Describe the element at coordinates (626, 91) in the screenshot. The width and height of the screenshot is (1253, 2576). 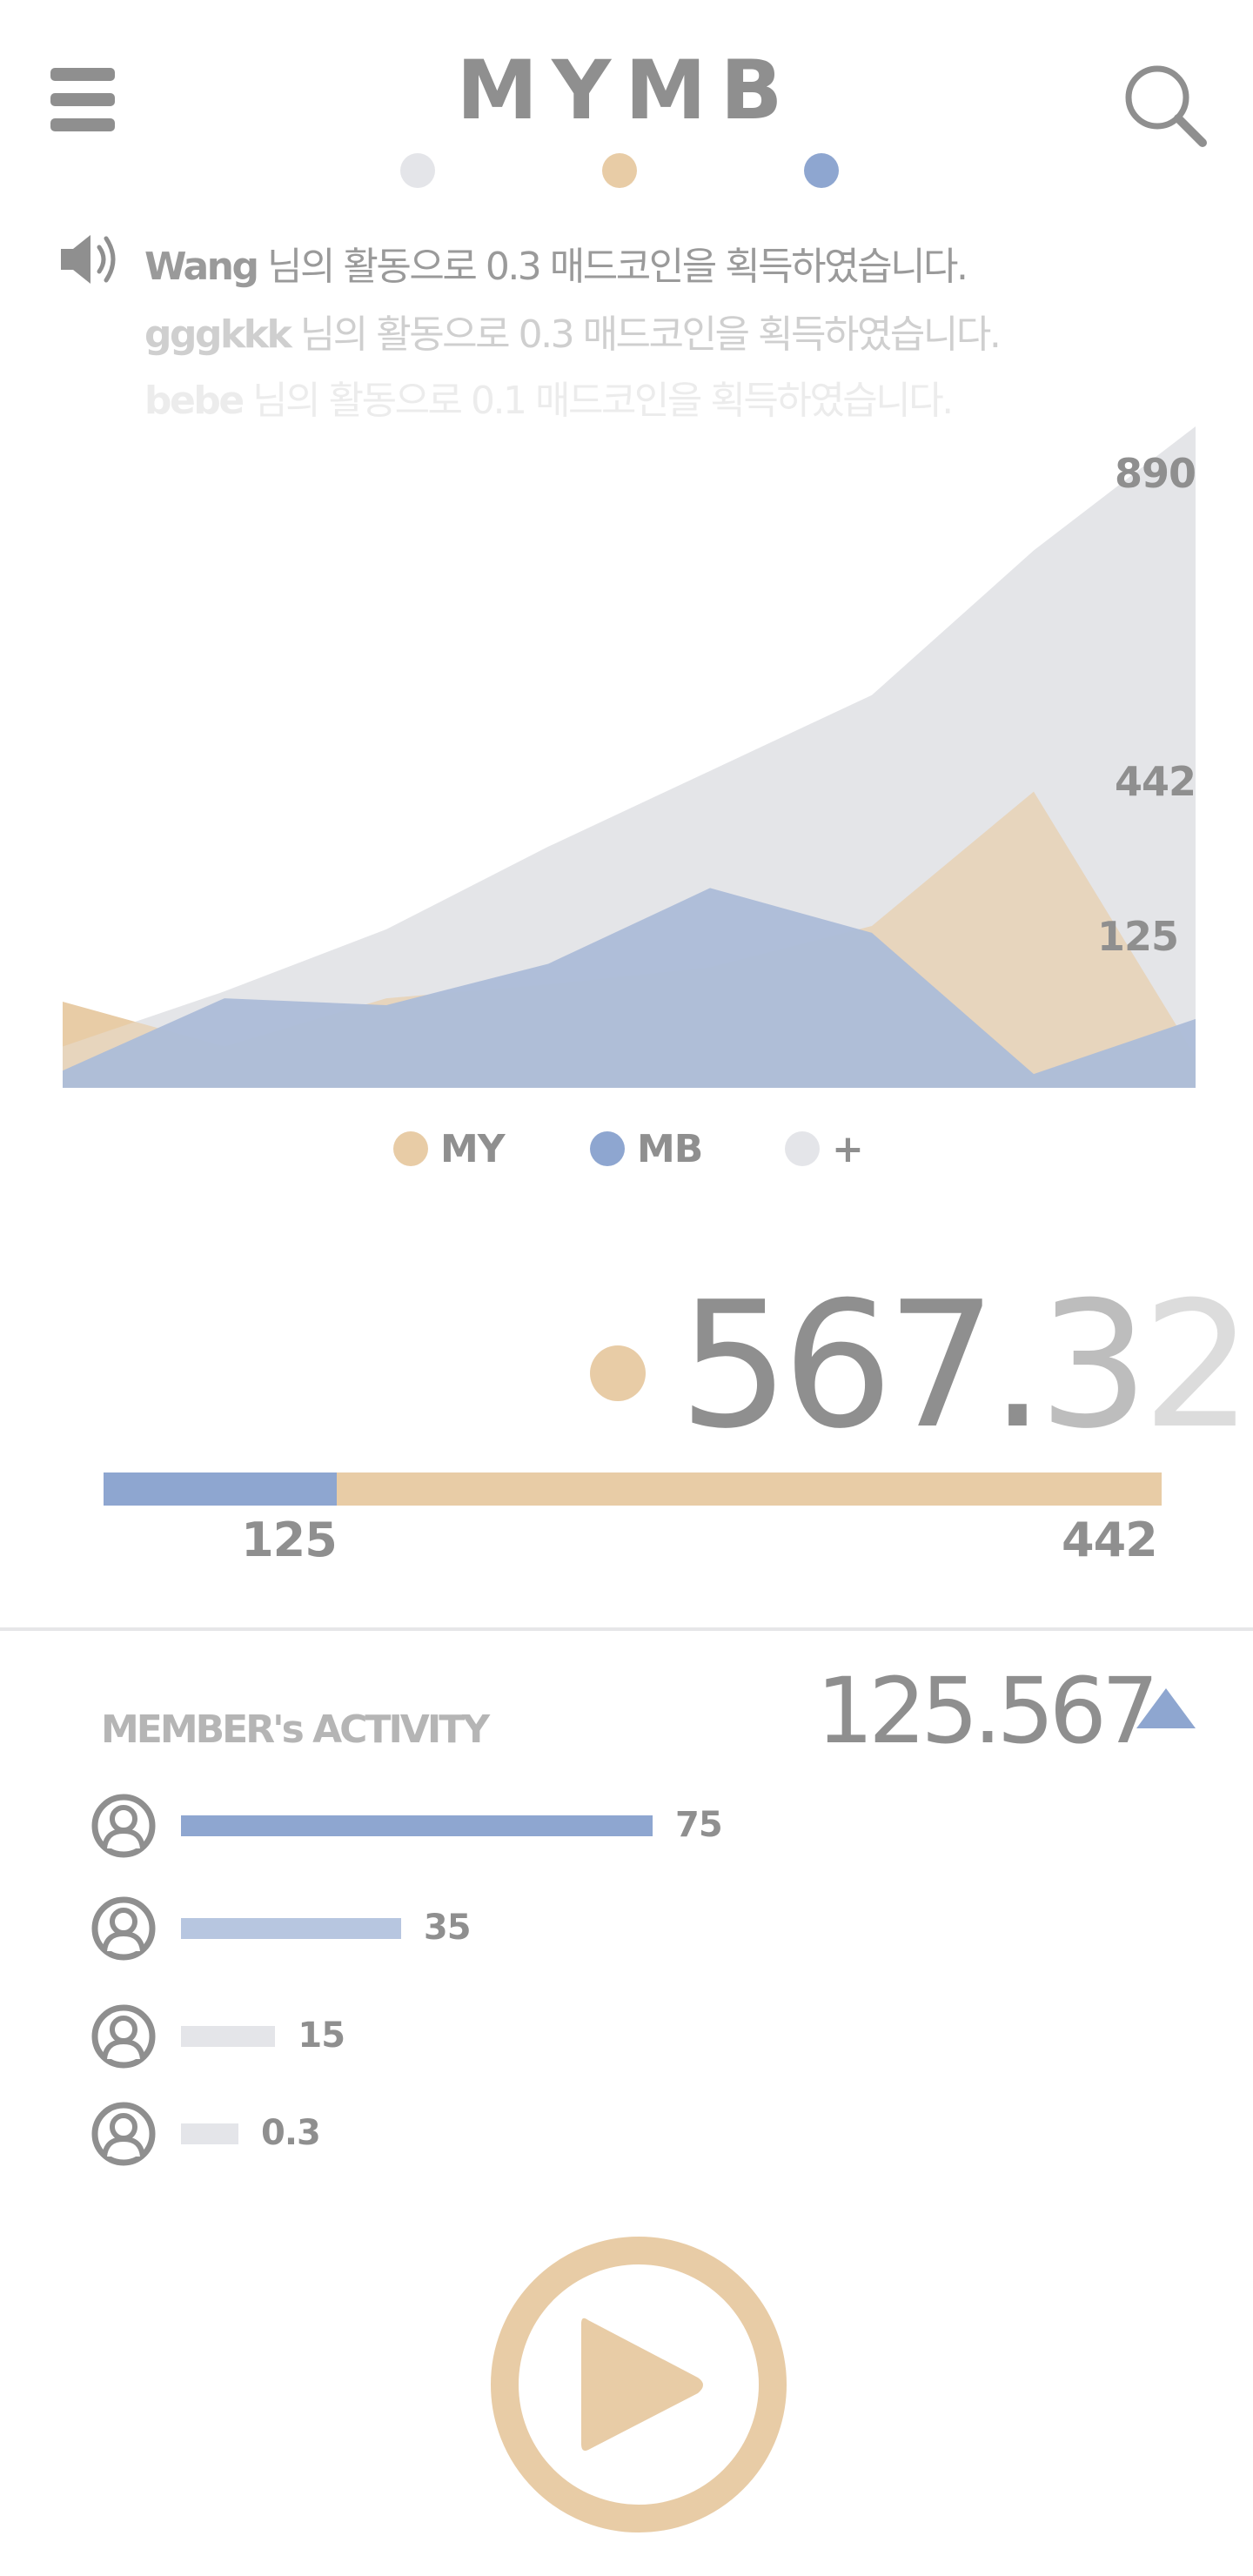
I see `app-title: MYMB` at that location.